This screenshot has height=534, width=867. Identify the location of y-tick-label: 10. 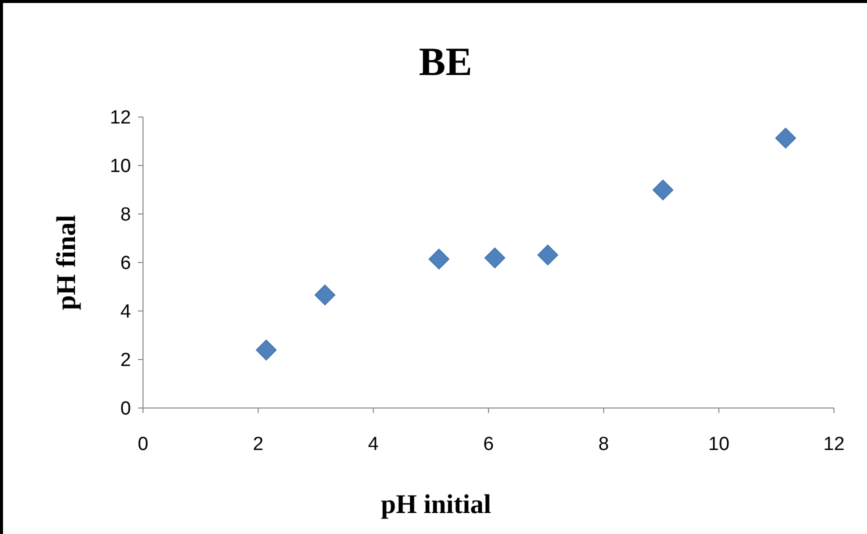
(120, 167).